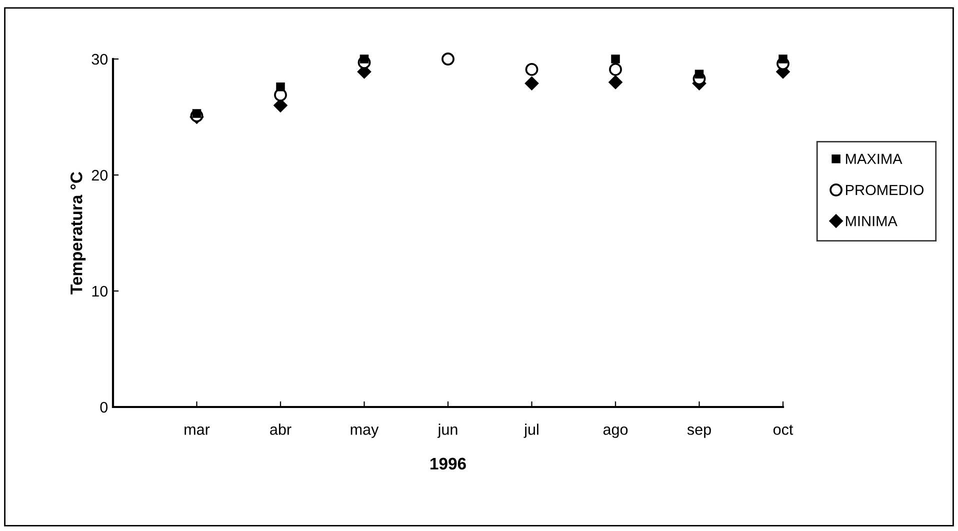 The width and height of the screenshot is (958, 531). I want to click on y-tick-label: 20, so click(100, 175).